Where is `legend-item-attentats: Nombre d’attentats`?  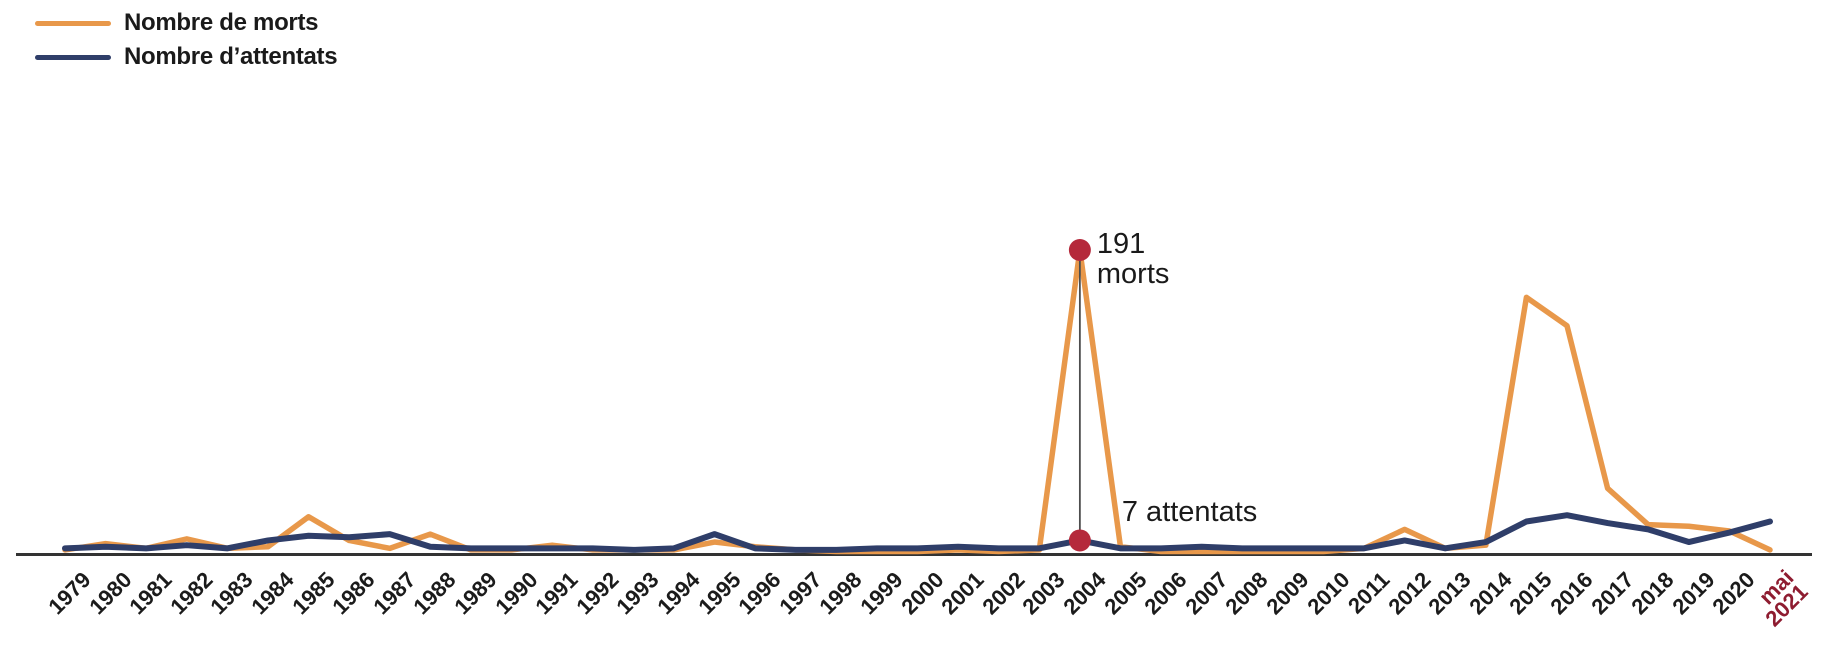 legend-item-attentats: Nombre d’attentats is located at coordinates (186, 57).